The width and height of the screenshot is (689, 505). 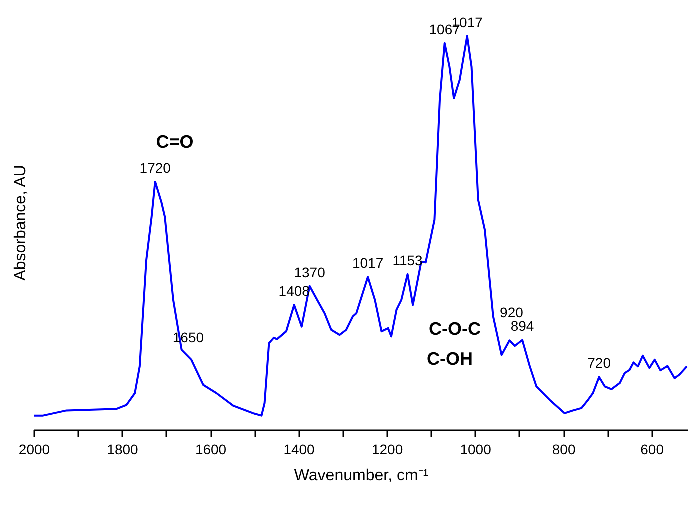 I want to click on x-tick-label: 1200, so click(x=388, y=450).